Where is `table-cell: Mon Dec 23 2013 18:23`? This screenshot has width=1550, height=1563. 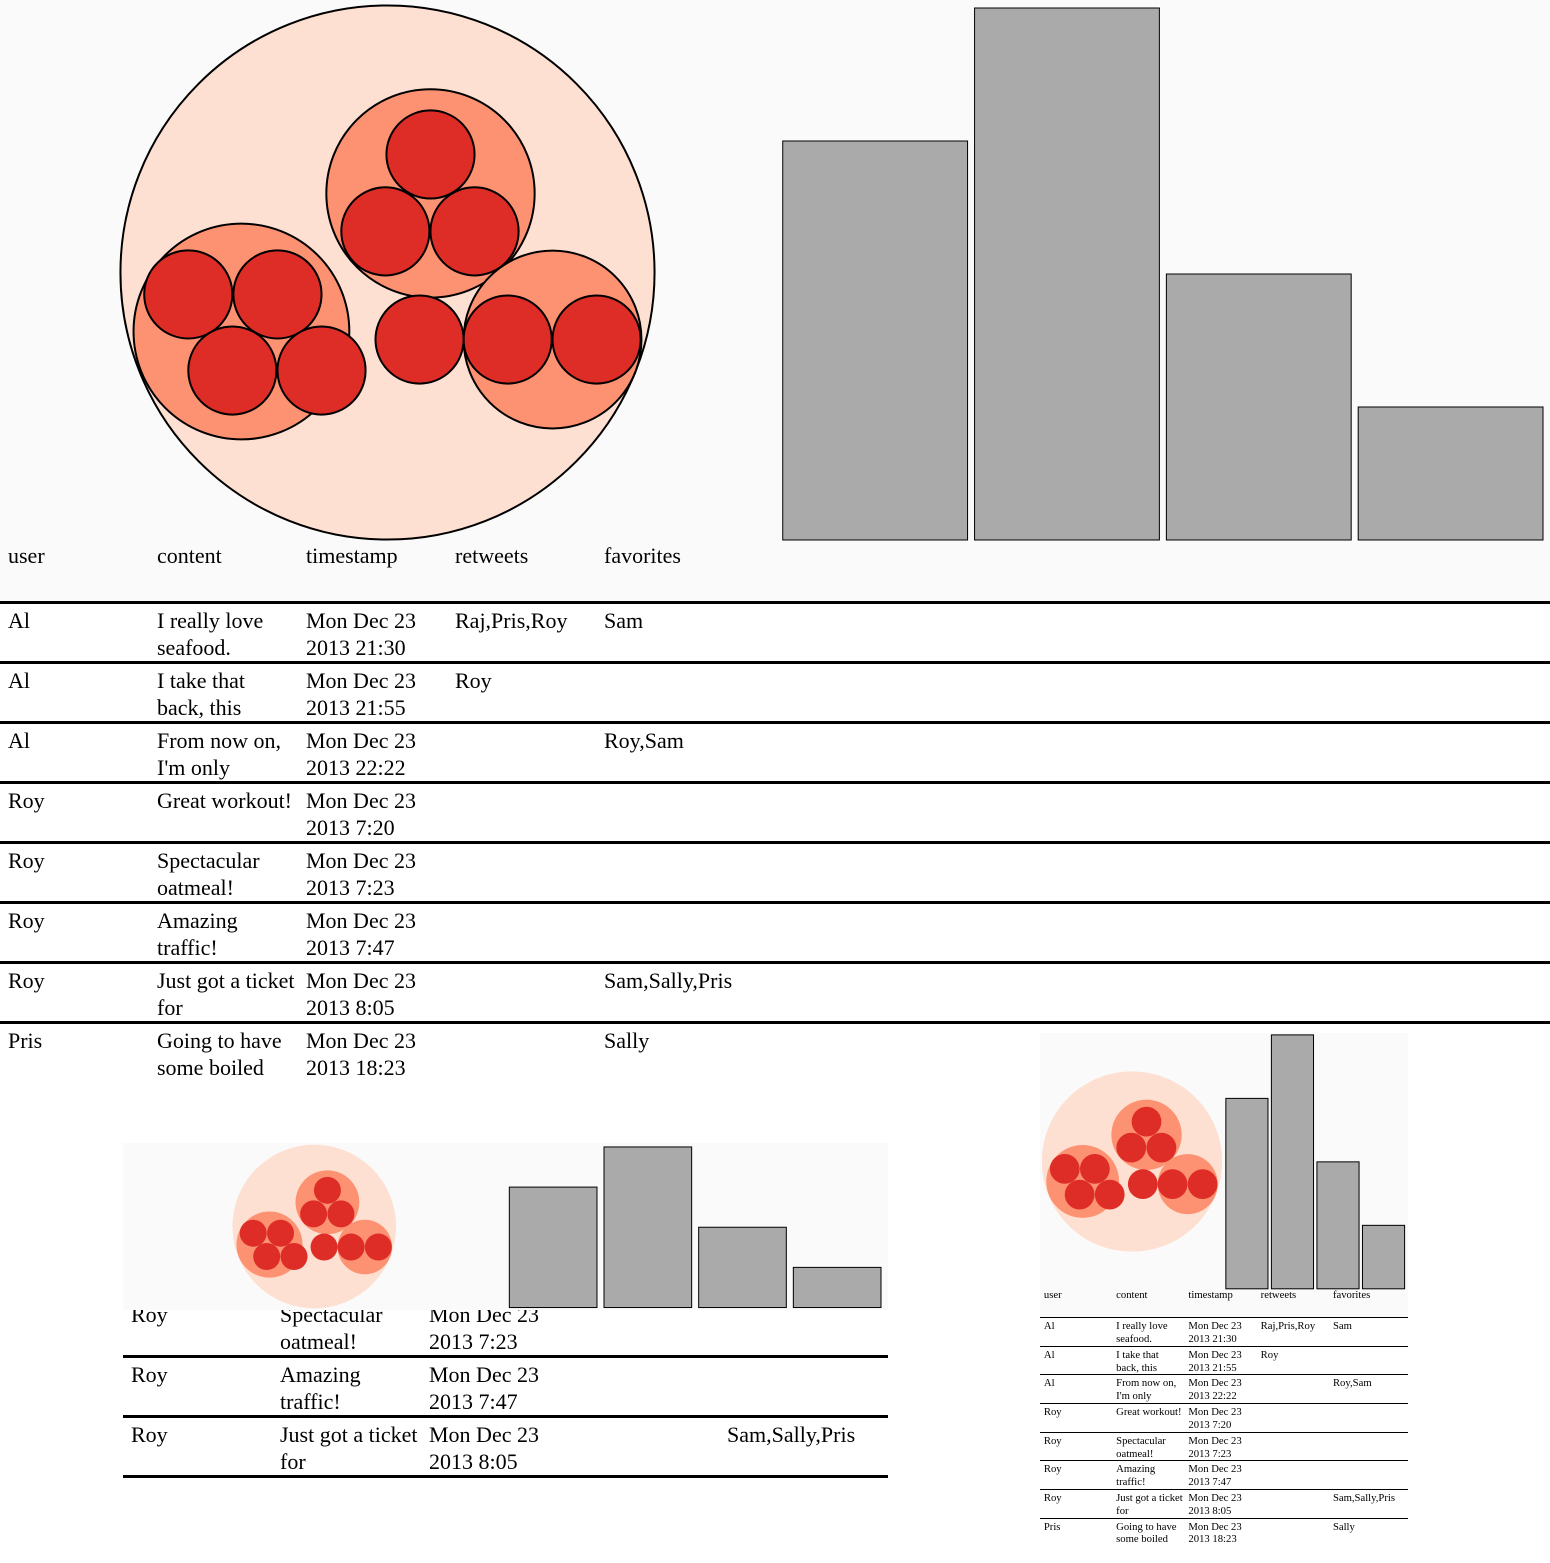 table-cell: Mon Dec 23 2013 18:23 is located at coordinates (1215, 1532).